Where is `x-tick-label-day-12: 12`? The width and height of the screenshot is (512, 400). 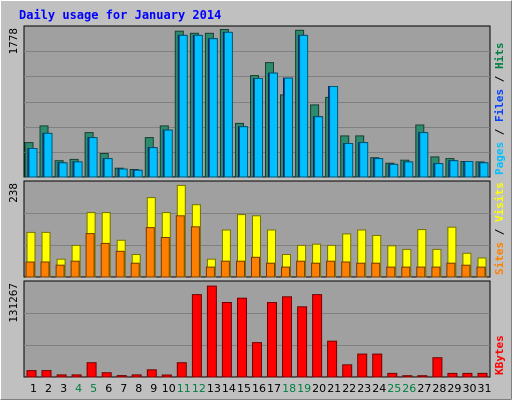 x-tick-label-day-12: 12 is located at coordinates (199, 388).